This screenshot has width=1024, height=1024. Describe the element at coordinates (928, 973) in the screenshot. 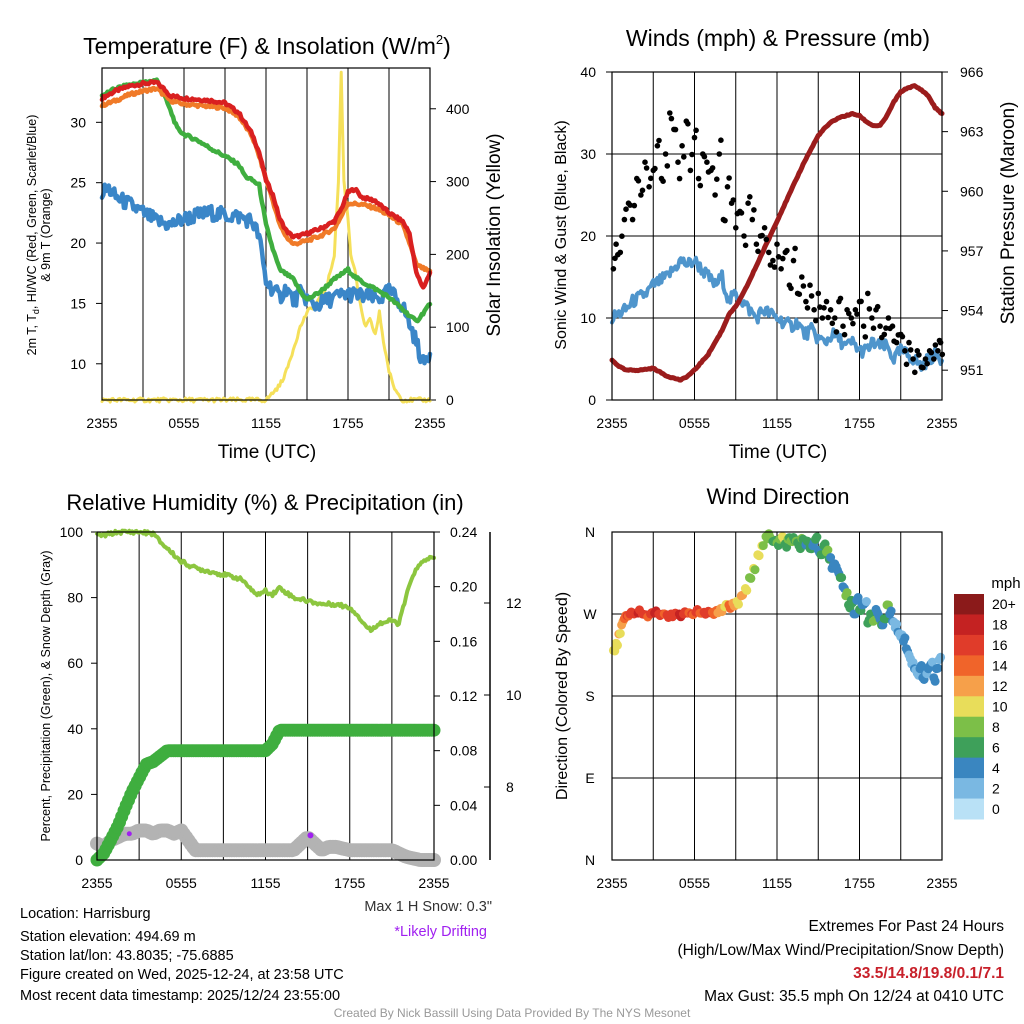

I see `extremes-values: 33.5/14.8/19.8/0.1/7.1` at that location.